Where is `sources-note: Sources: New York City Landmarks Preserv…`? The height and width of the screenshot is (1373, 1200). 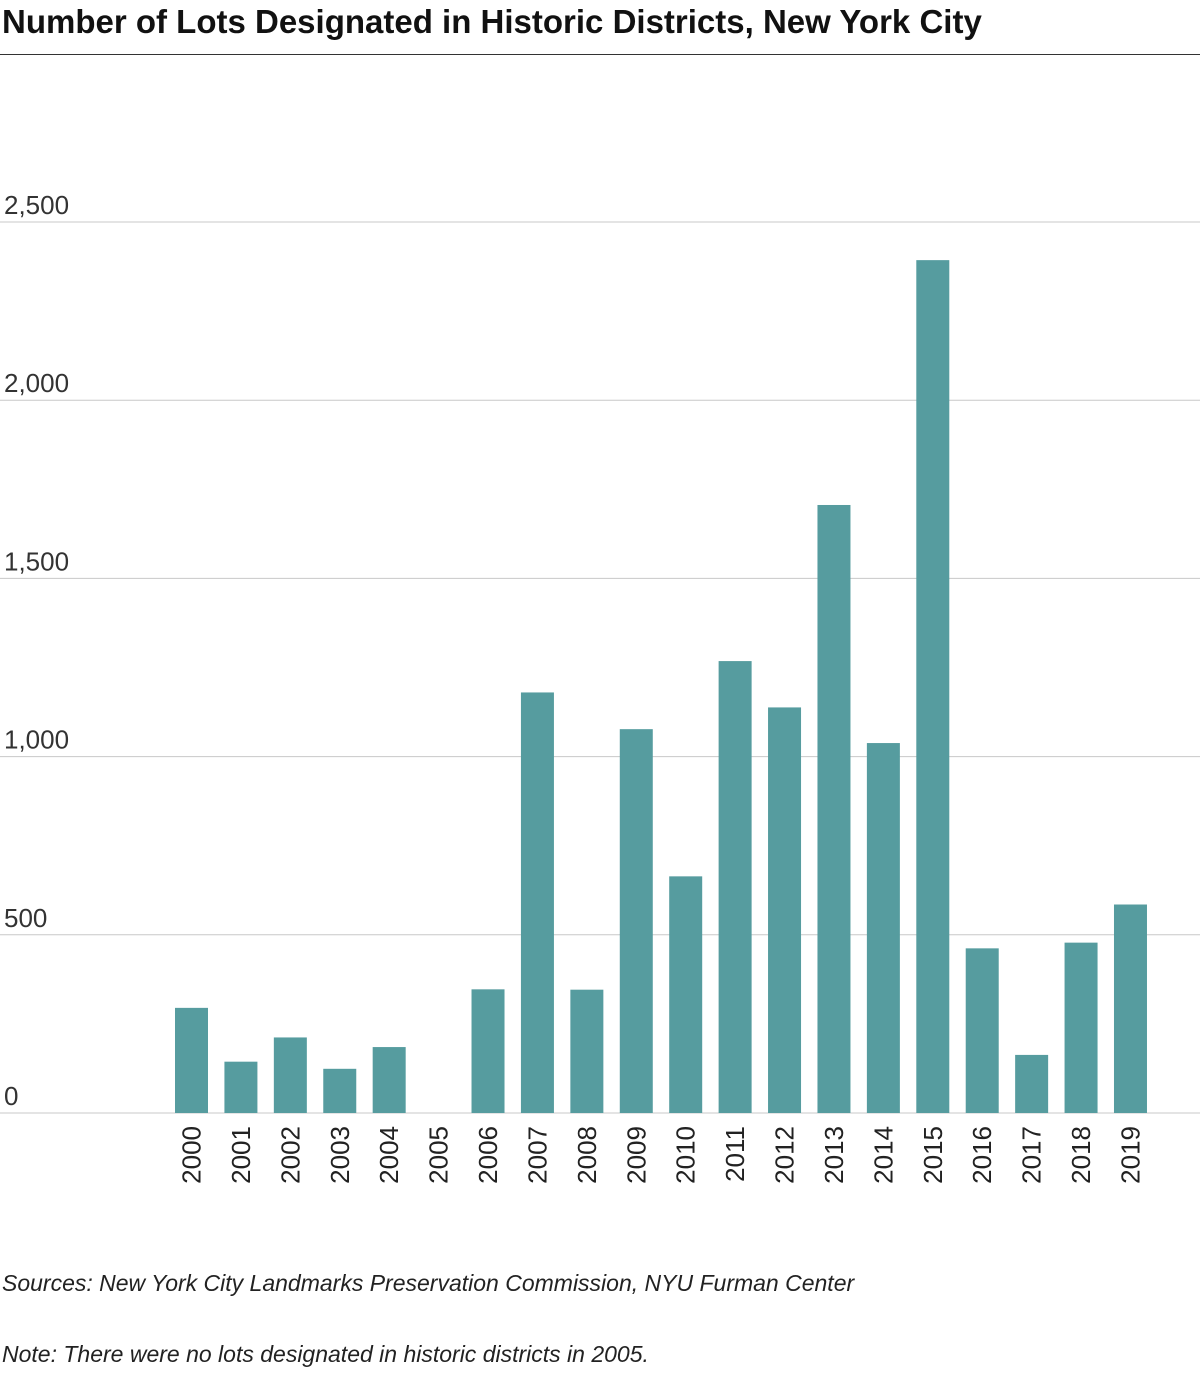 sources-note: Sources: New York City Landmarks Preserv… is located at coordinates (428, 1283).